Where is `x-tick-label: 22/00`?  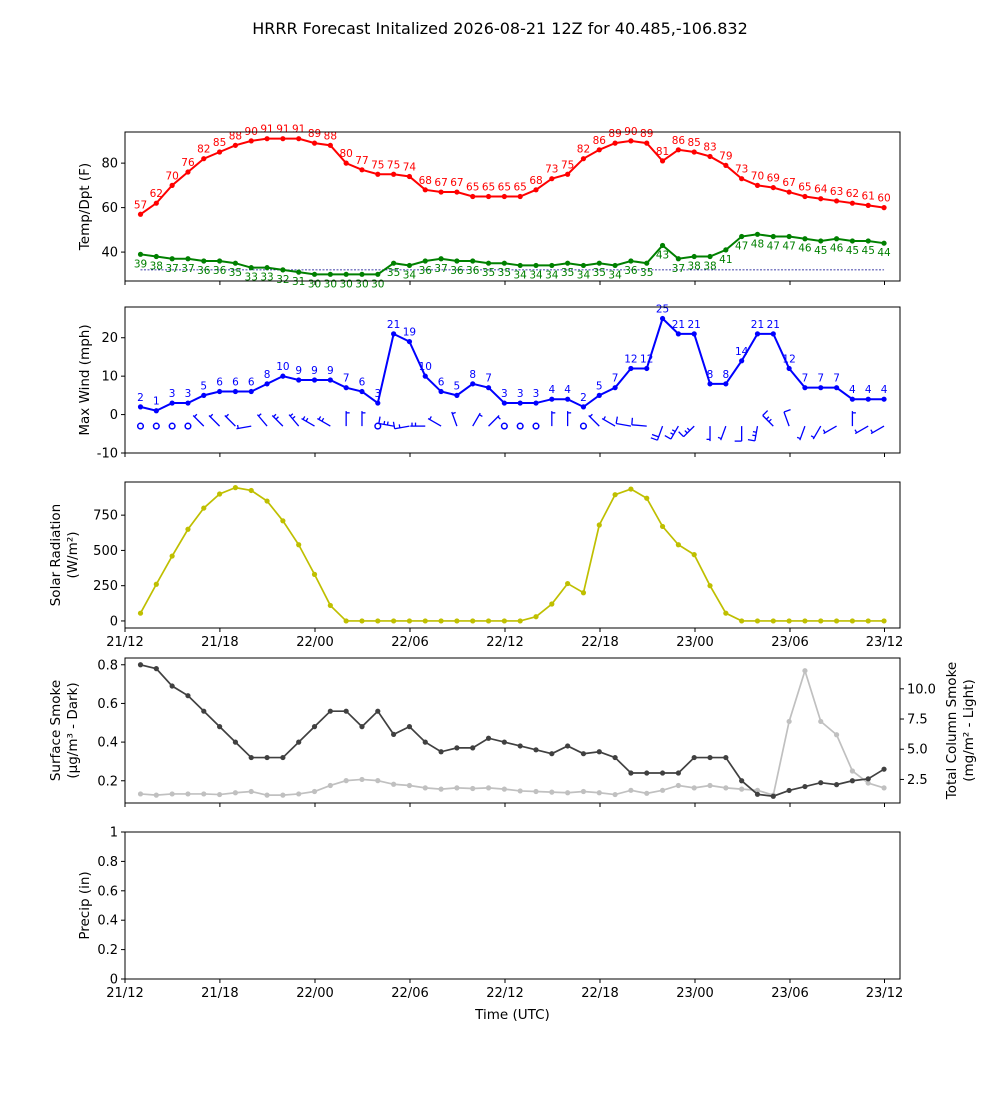
x-tick-label: 22/00 is located at coordinates (314, 642).